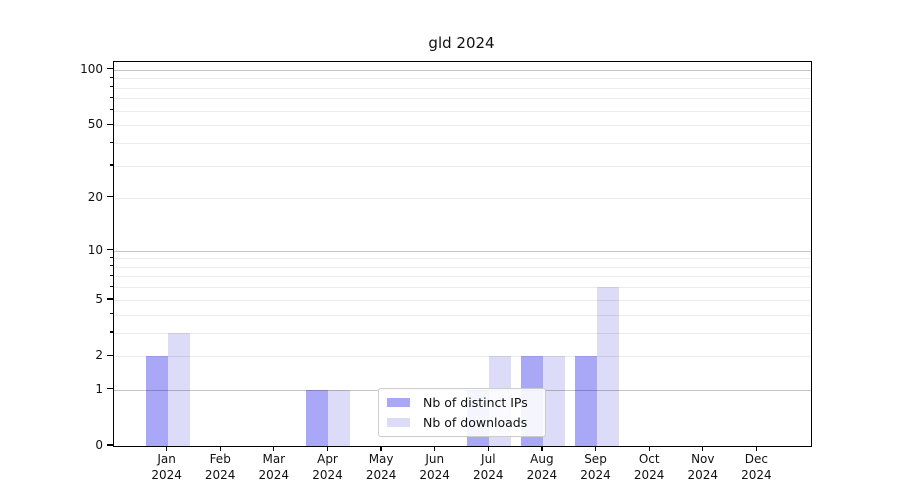 The image size is (900, 500). Describe the element at coordinates (756, 467) in the screenshot. I see `x-axis-label-dec: Dec 2024` at that location.